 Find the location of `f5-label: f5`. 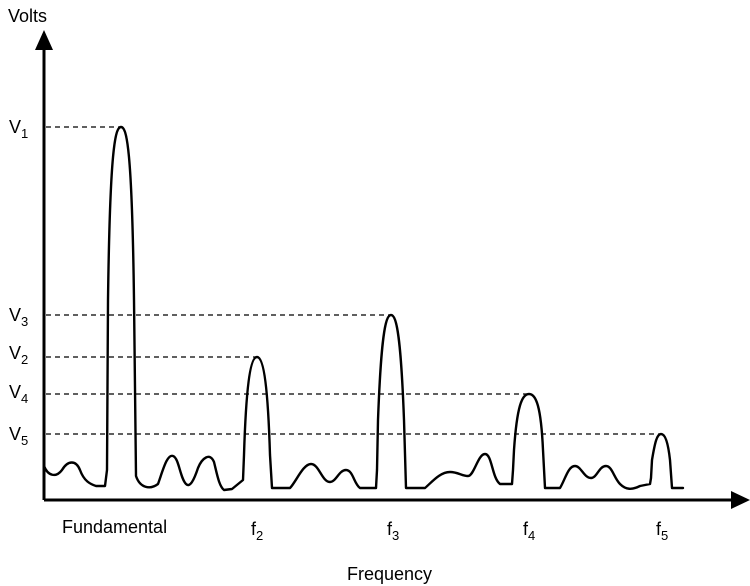

f5-label: f5 is located at coordinates (662, 531).